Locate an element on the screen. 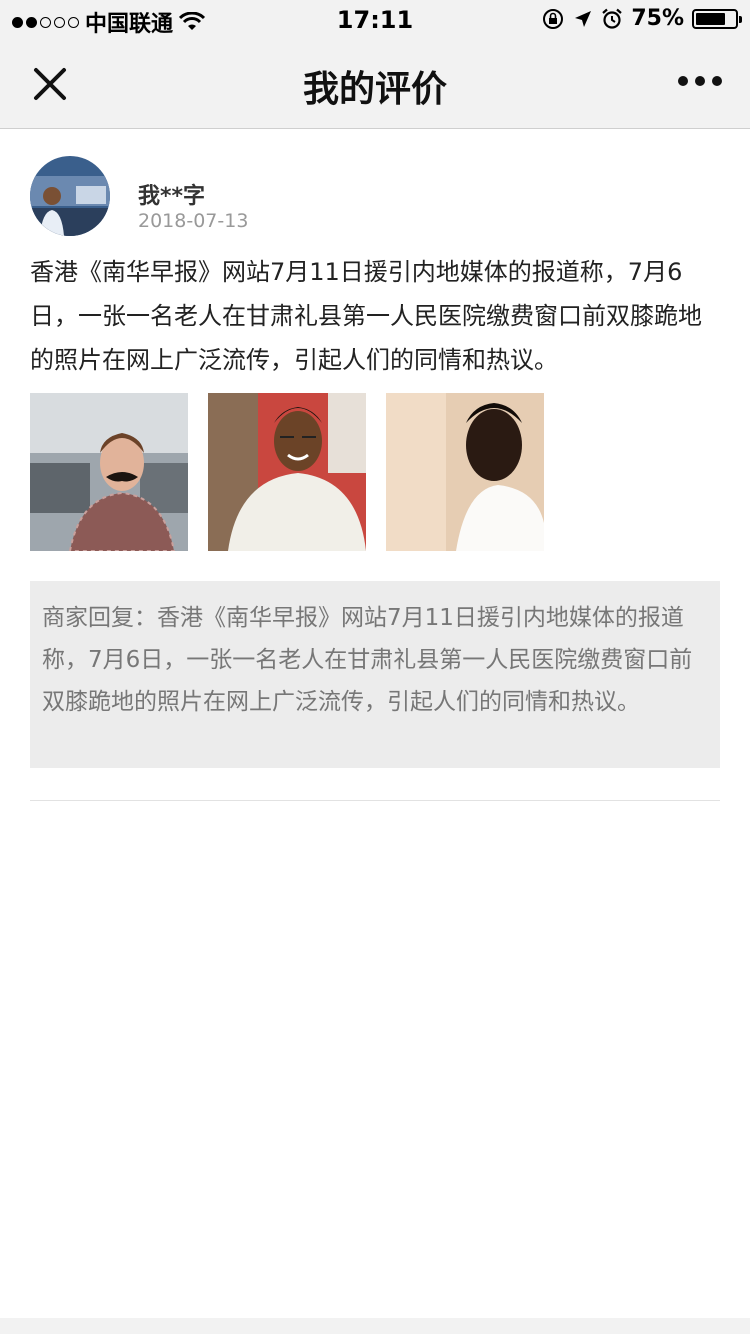 The image size is (750, 1334). page-title: 我的评价 is located at coordinates (374, 89).